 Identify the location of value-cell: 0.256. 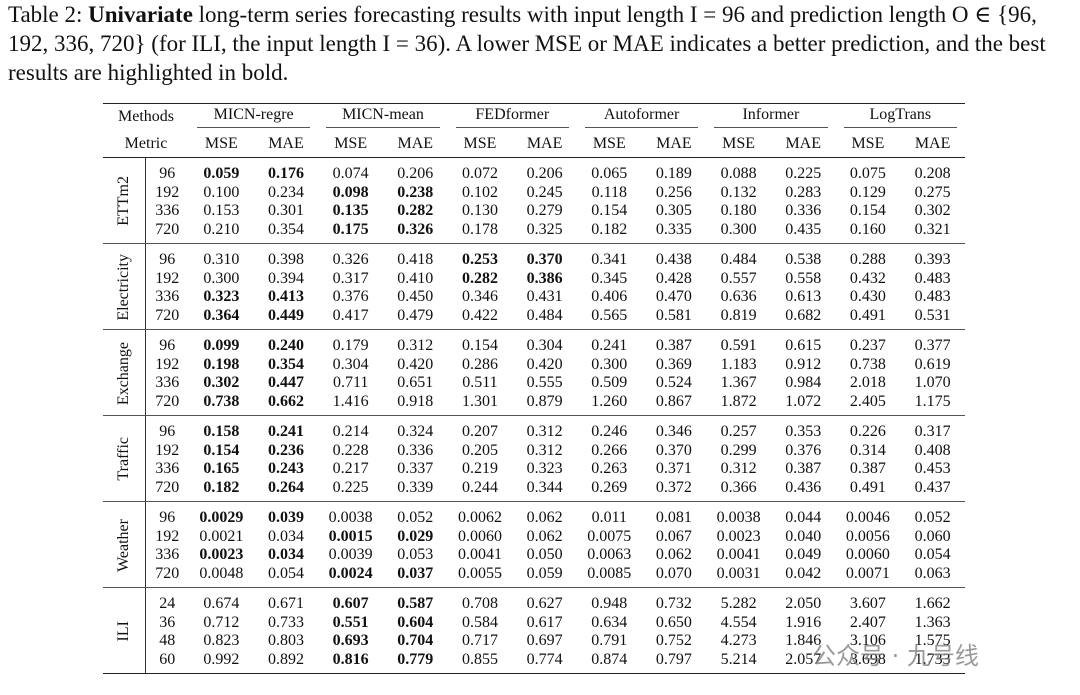
(673, 192).